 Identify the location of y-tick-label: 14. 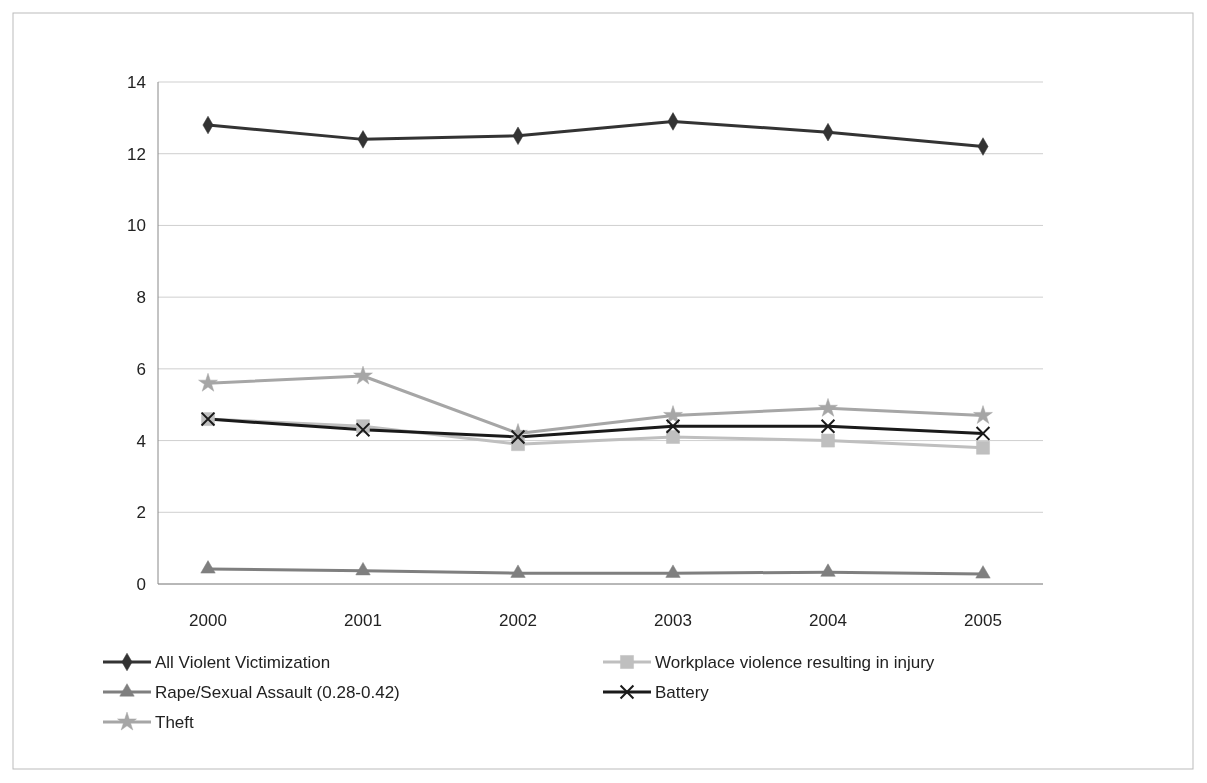
(136, 82).